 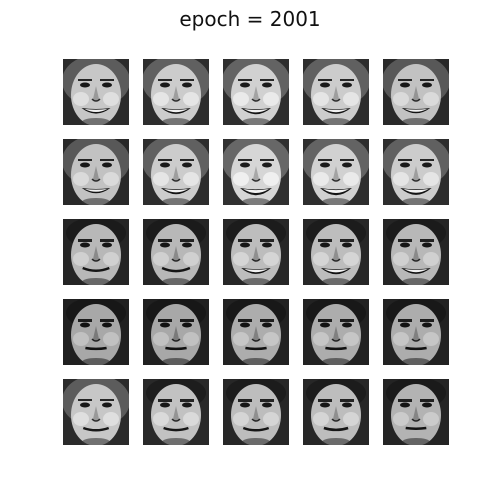 I want to click on figure-title: epoch = 2001, so click(x=250, y=19).